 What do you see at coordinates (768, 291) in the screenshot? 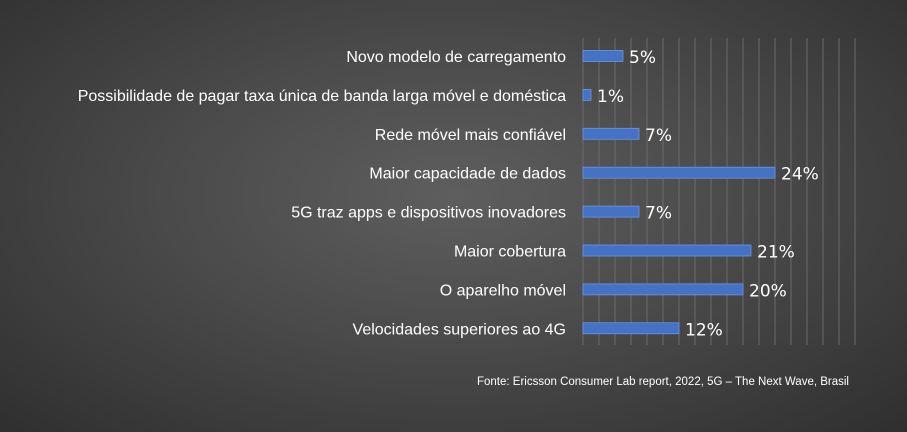
I see `data-label: 20%` at bounding box center [768, 291].